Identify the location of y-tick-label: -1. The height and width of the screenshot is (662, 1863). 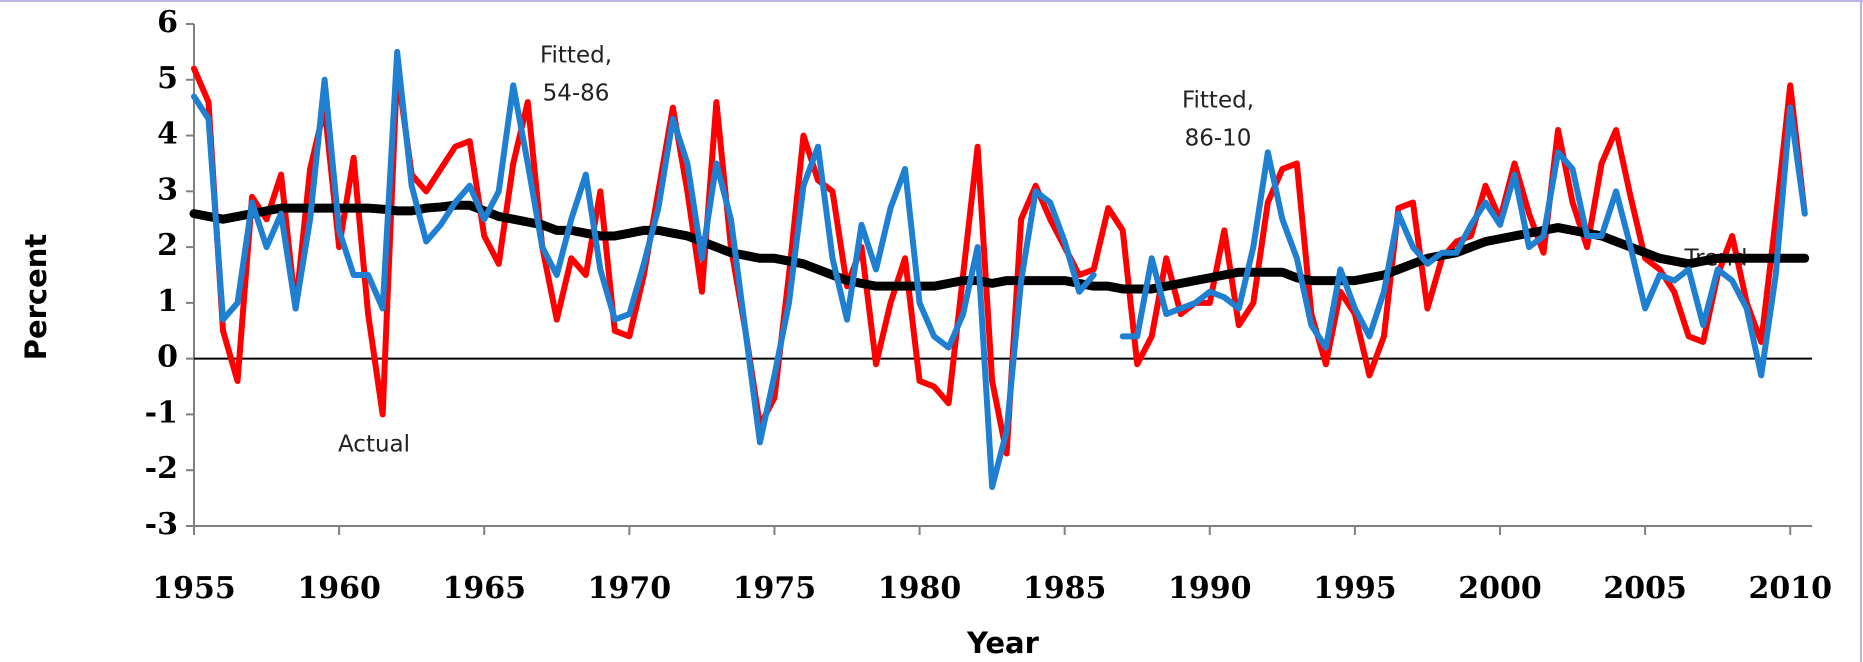
(161, 412).